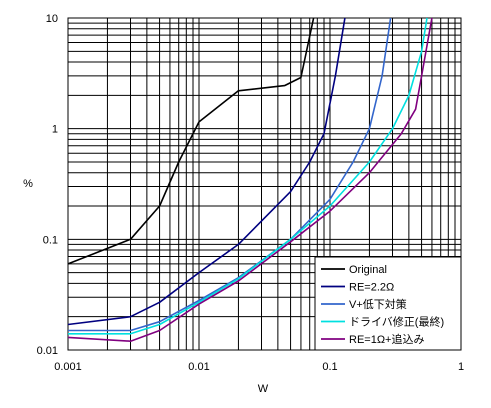 This screenshot has width=491, height=408. What do you see at coordinates (263, 389) in the screenshot?
I see `x-axis-label: W` at bounding box center [263, 389].